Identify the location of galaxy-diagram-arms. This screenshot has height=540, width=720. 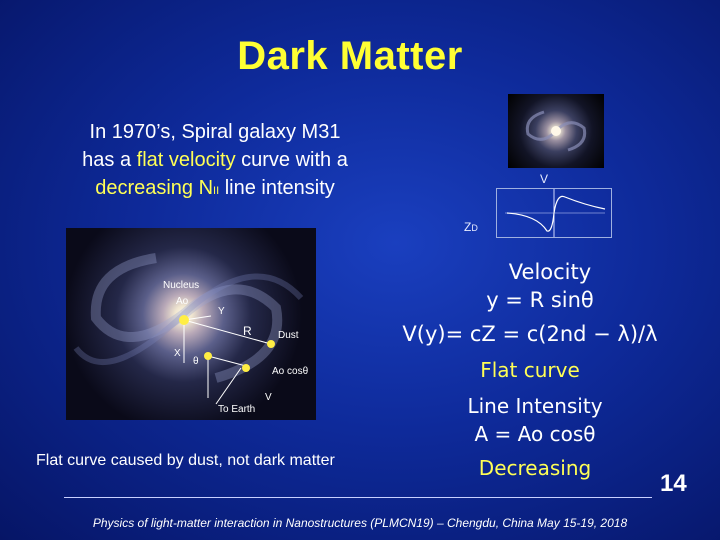
(188, 329).